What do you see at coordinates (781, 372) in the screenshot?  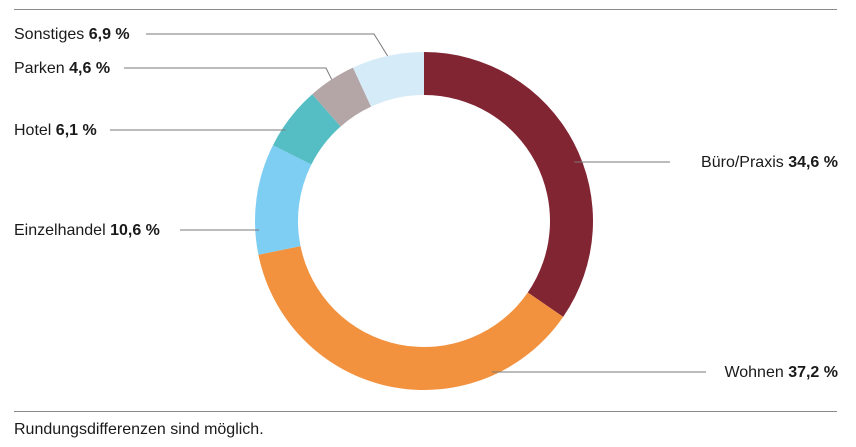 I see `slice-label: Wohnen 37,2 %` at bounding box center [781, 372].